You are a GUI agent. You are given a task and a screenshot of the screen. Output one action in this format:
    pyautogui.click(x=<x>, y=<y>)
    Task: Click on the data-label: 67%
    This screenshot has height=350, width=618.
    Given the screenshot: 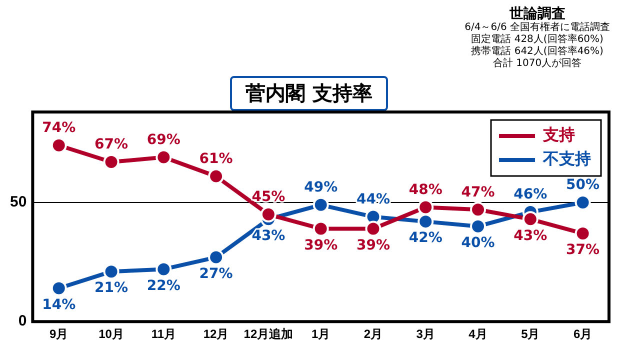 What is the action you would take?
    pyautogui.click(x=111, y=144)
    